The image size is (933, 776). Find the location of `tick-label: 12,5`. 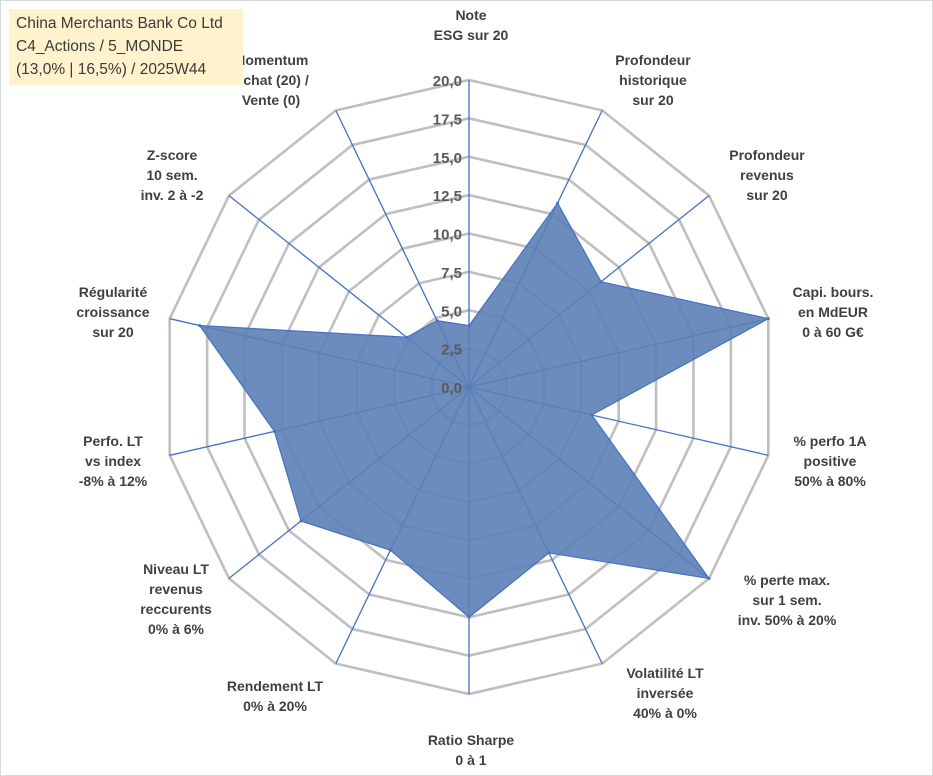

tick-label: 12,5 is located at coordinates (447, 196).